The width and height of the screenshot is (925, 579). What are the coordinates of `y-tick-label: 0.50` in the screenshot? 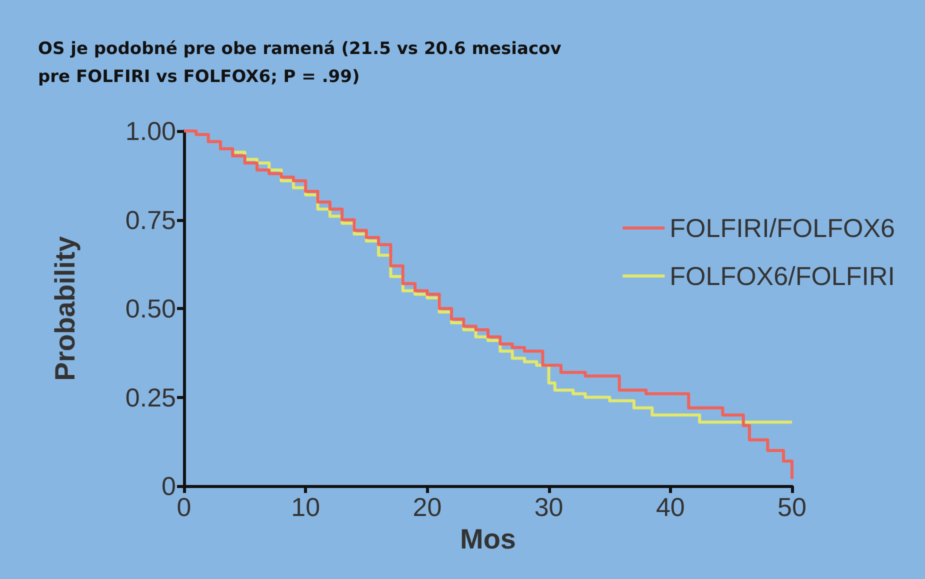 It's located at (150, 309).